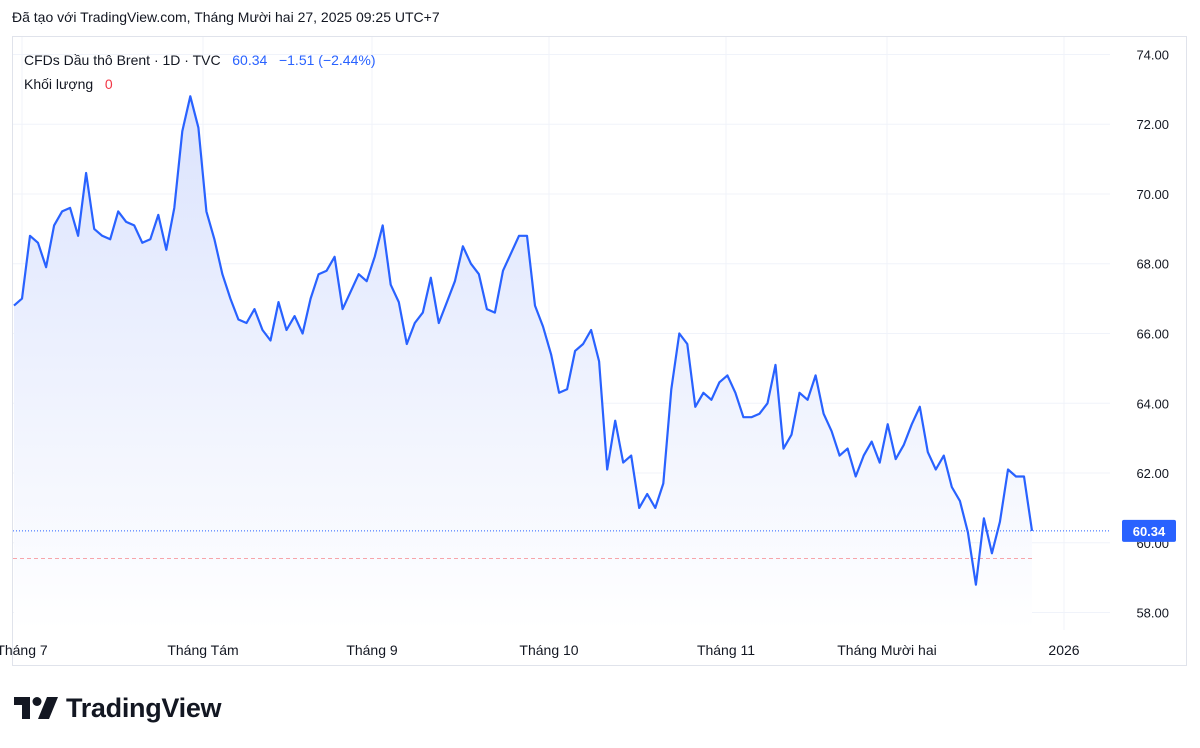  I want to click on volume-label: Khối lượng, so click(59, 84).